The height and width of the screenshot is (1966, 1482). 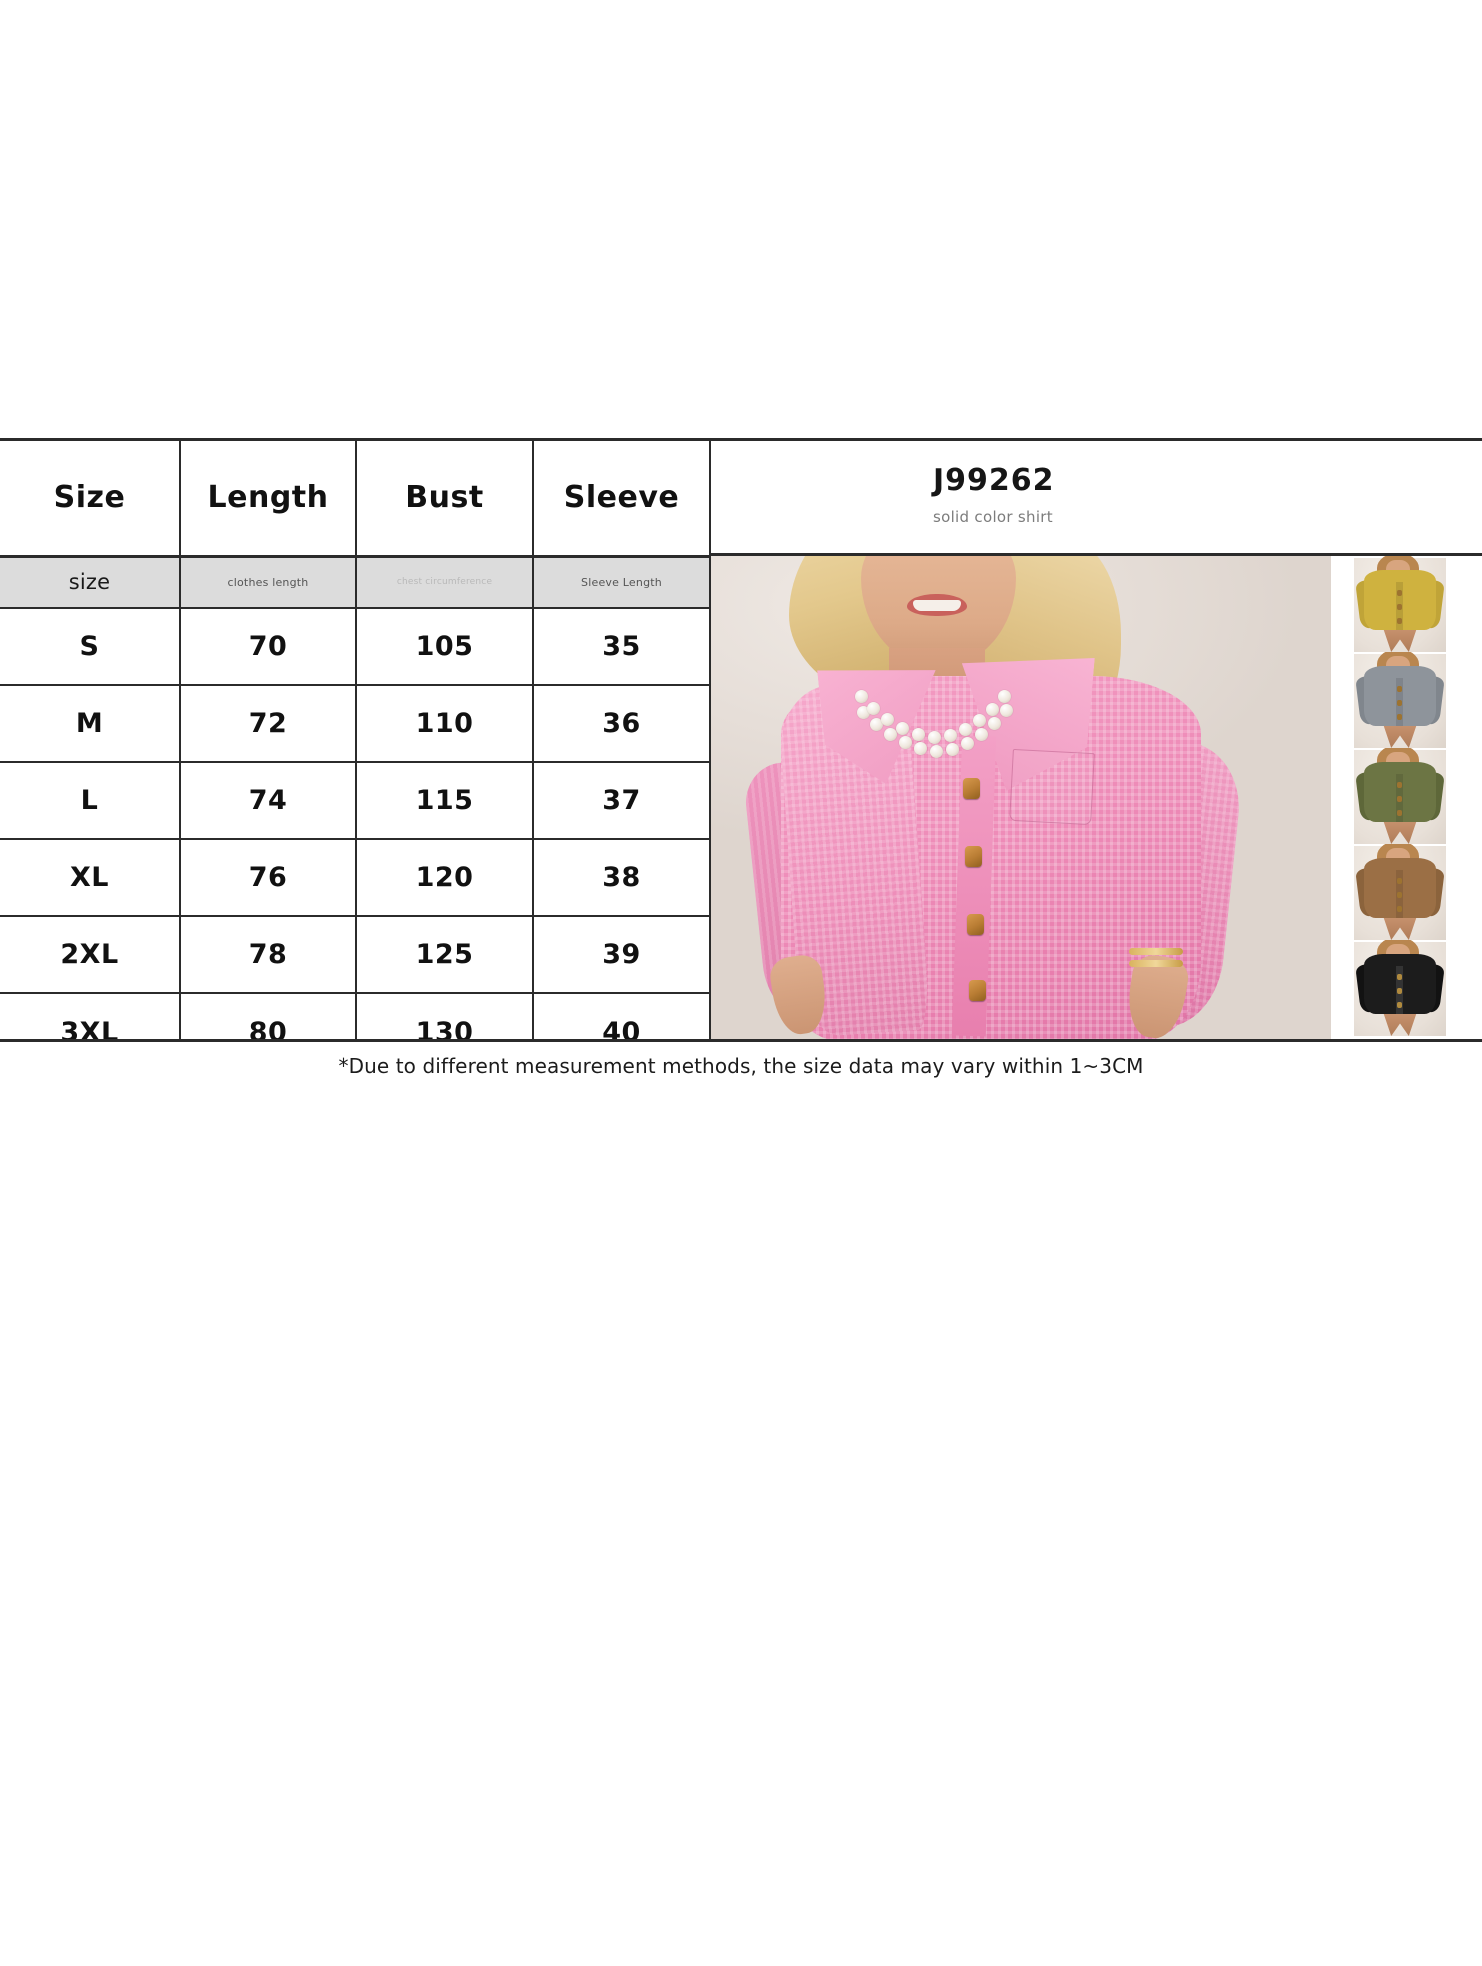 I want to click on product-subtitle: solid color shirt, so click(x=993, y=517).